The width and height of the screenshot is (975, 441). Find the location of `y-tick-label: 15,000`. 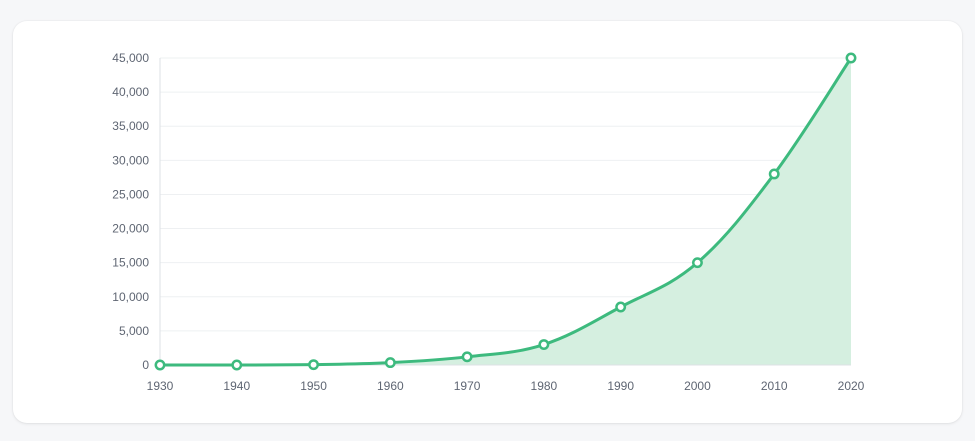

y-tick-label: 15,000 is located at coordinates (130, 263).